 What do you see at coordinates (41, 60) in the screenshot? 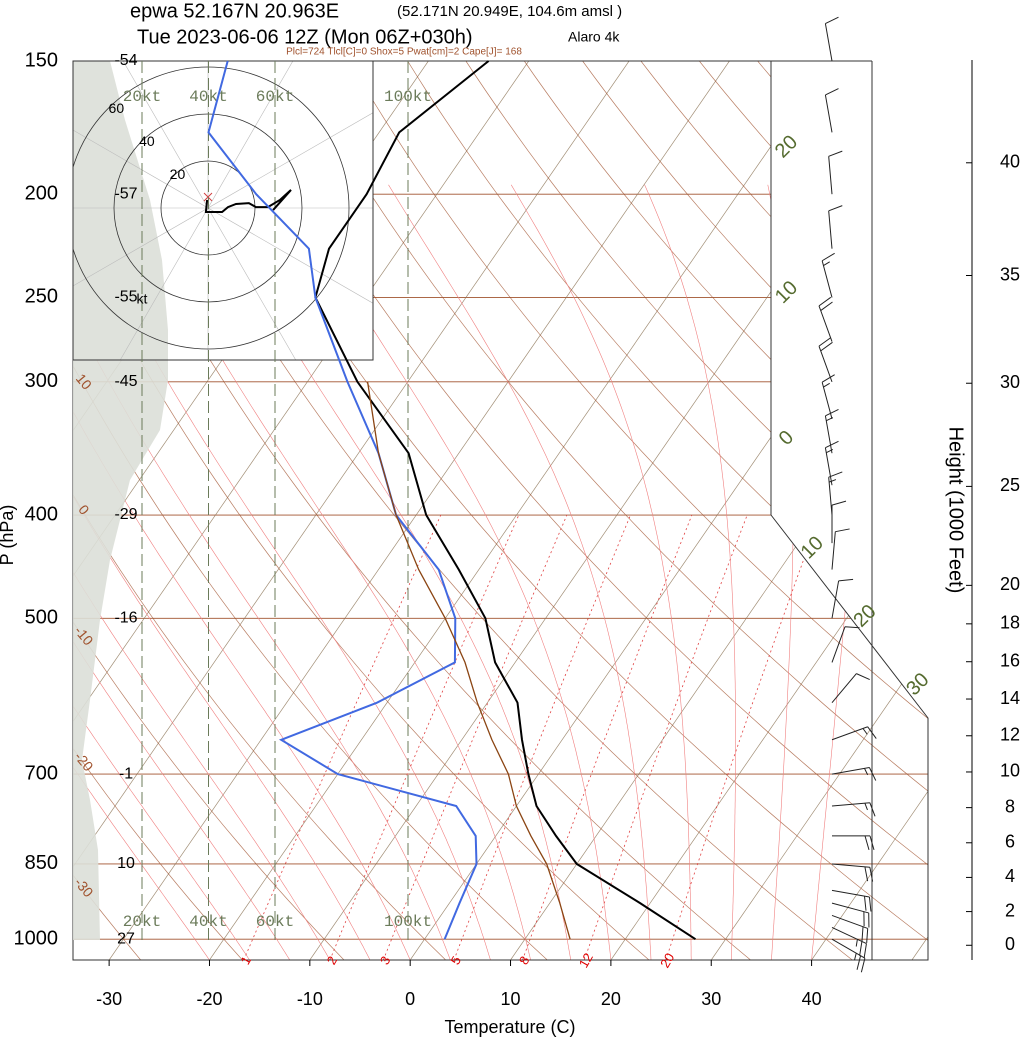
I see `y-tick-label: 150` at bounding box center [41, 60].